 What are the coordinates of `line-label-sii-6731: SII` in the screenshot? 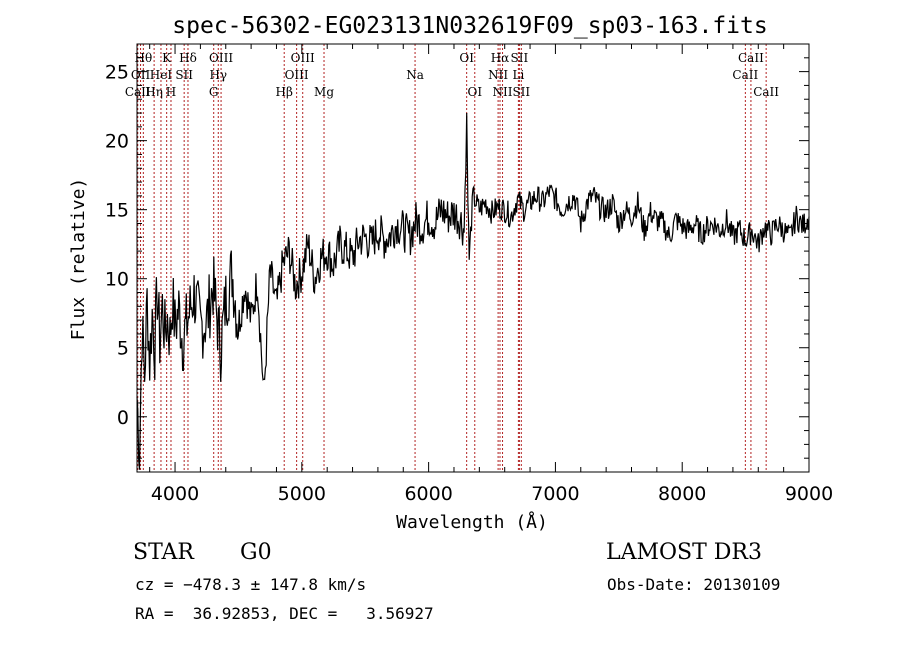 It's located at (521, 92).